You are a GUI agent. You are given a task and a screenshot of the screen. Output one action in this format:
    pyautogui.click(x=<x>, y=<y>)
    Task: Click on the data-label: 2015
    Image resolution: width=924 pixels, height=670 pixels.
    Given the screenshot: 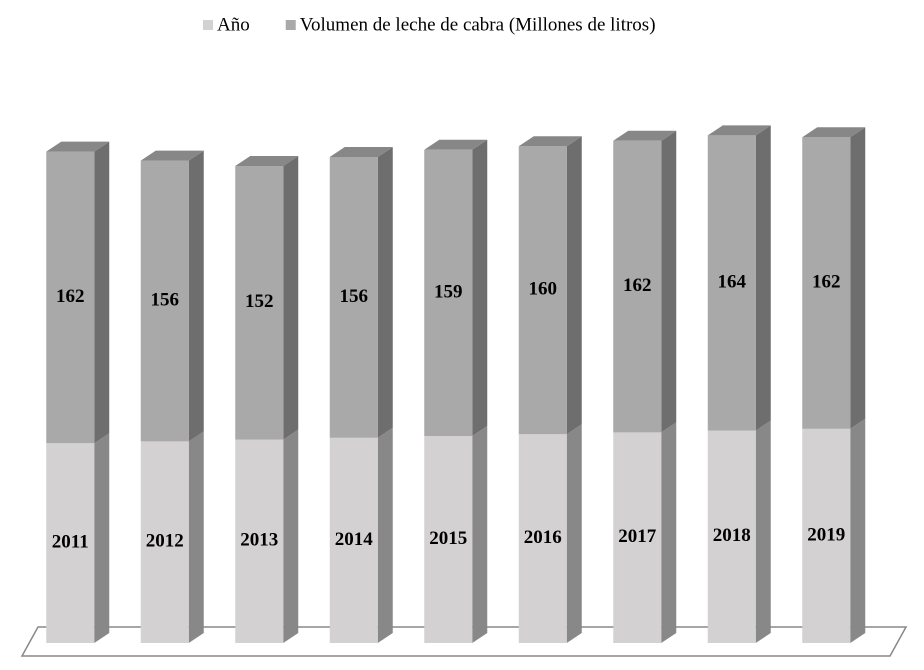 What is the action you would take?
    pyautogui.click(x=448, y=538)
    